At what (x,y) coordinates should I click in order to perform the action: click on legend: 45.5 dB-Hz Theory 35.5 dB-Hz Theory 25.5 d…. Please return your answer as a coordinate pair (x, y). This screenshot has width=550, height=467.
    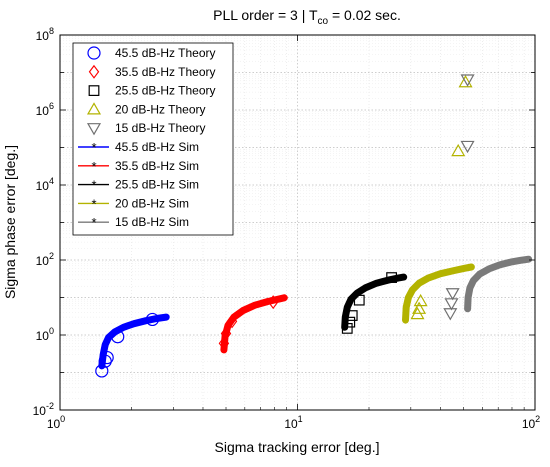
    Looking at the image, I should click on (153, 139).